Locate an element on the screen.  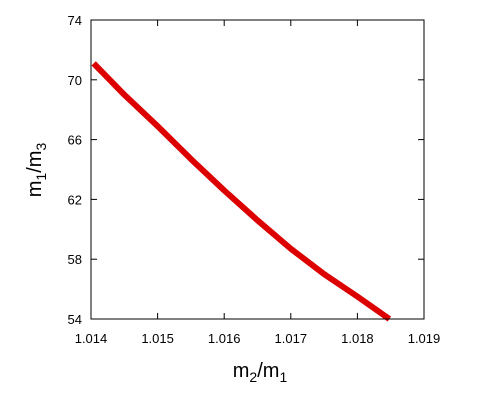
y-axis-label: m1/m3 is located at coordinates (36, 170).